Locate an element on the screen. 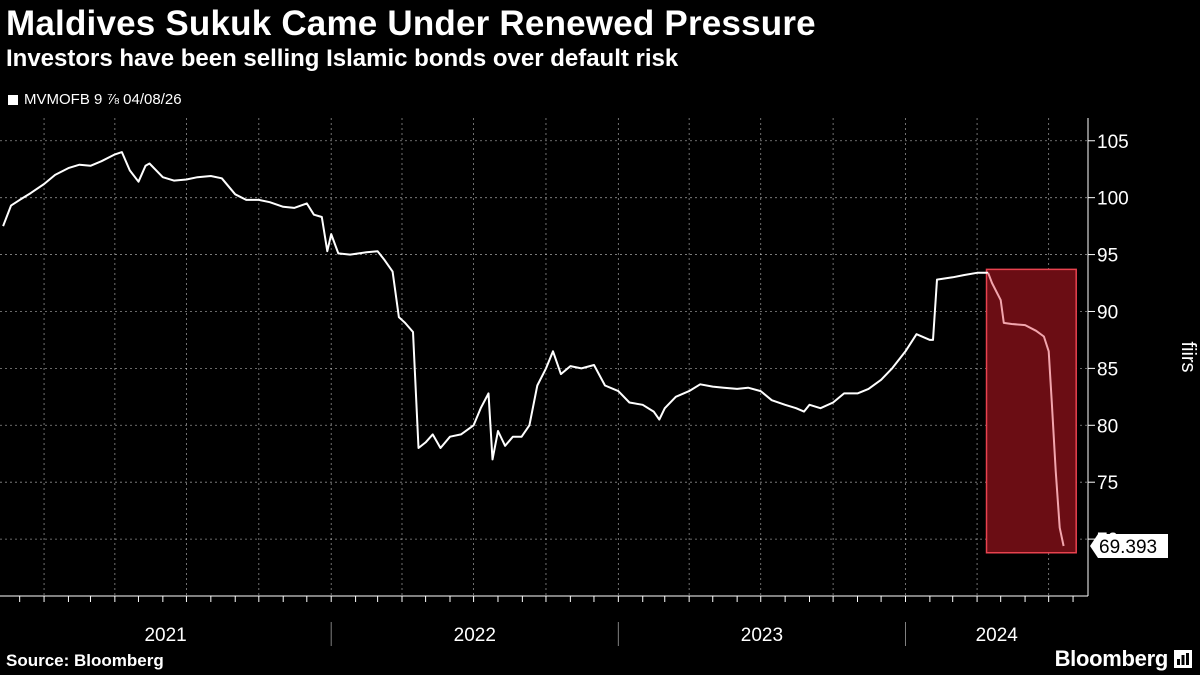  brand-name: Bloomberg is located at coordinates (1111, 658).